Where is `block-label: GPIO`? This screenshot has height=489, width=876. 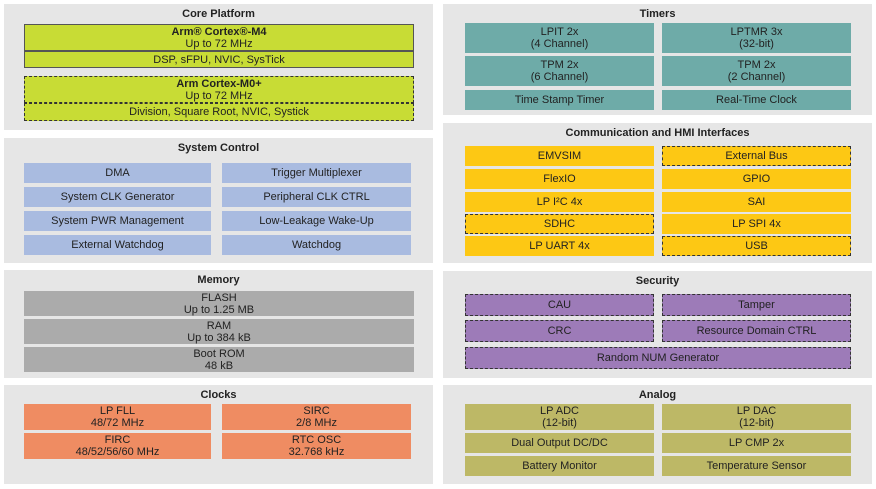
block-label: GPIO is located at coordinates (756, 179).